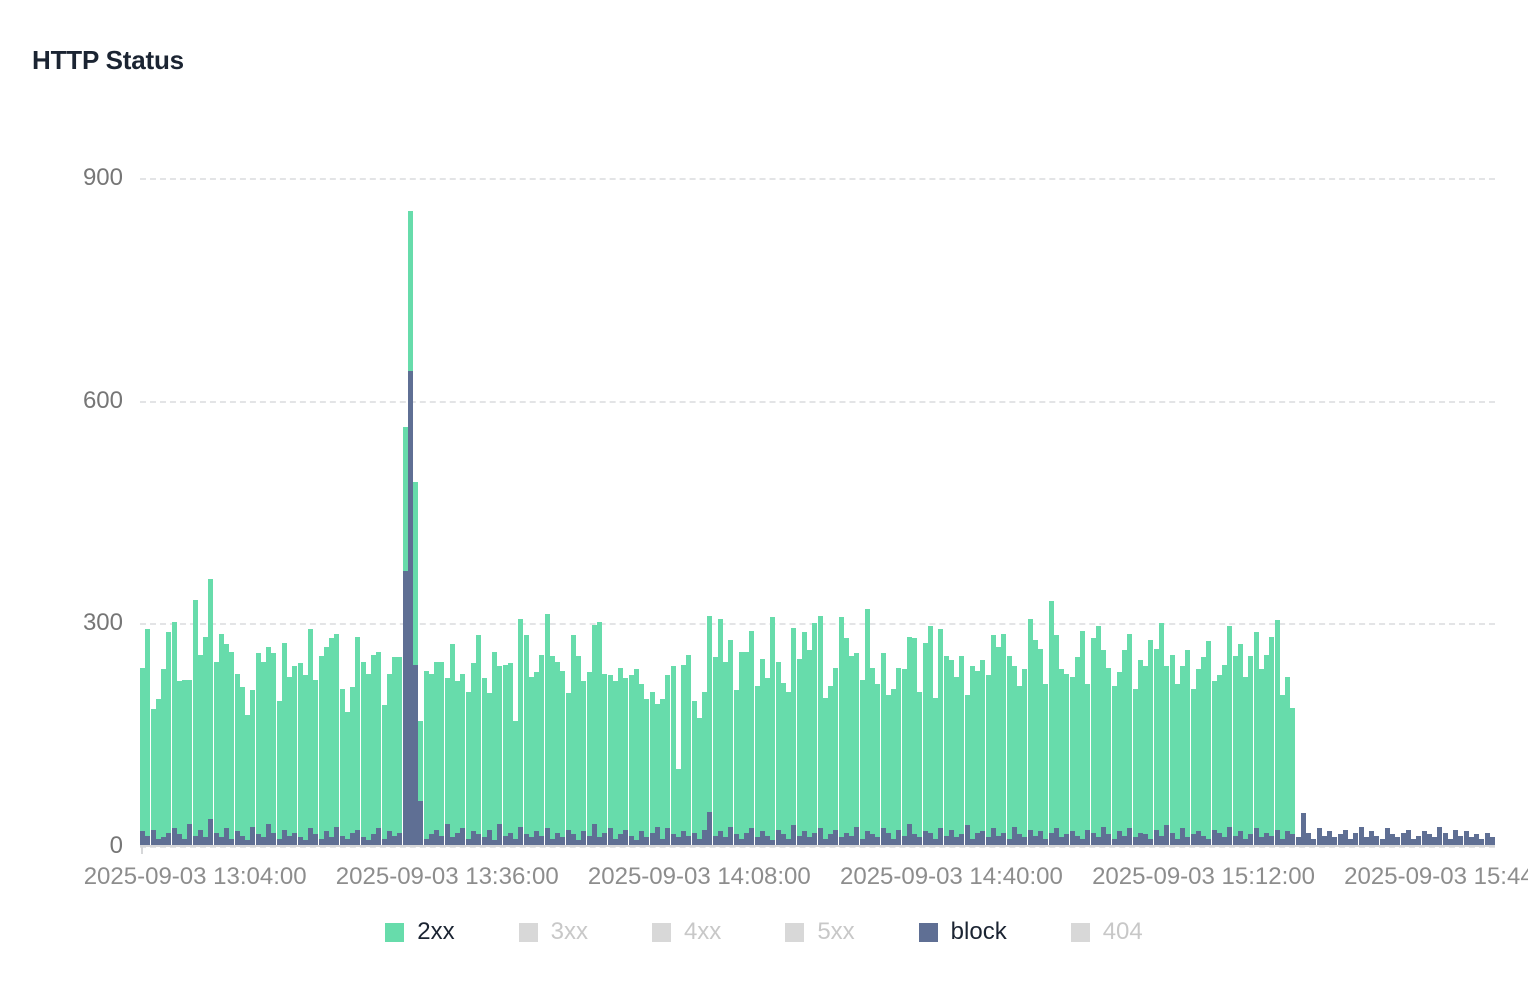 The height and width of the screenshot is (1006, 1528). Describe the element at coordinates (1106, 932) in the screenshot. I see `legend-item-404: 404` at that location.